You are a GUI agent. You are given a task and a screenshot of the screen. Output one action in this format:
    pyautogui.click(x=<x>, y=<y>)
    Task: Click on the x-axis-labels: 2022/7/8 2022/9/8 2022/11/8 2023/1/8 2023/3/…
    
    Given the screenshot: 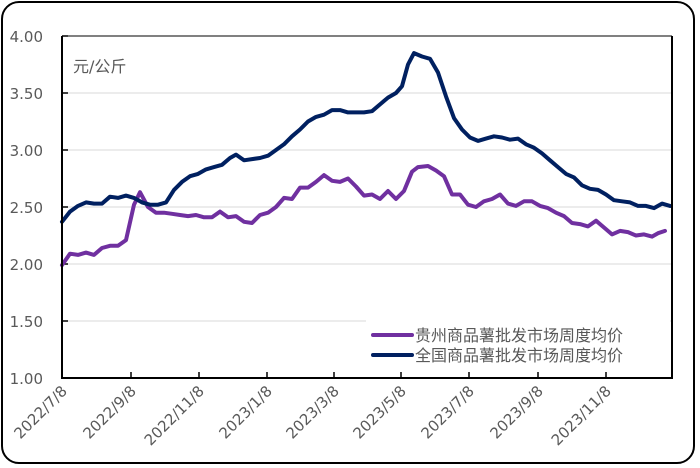 What is the action you would take?
    pyautogui.click(x=312, y=415)
    